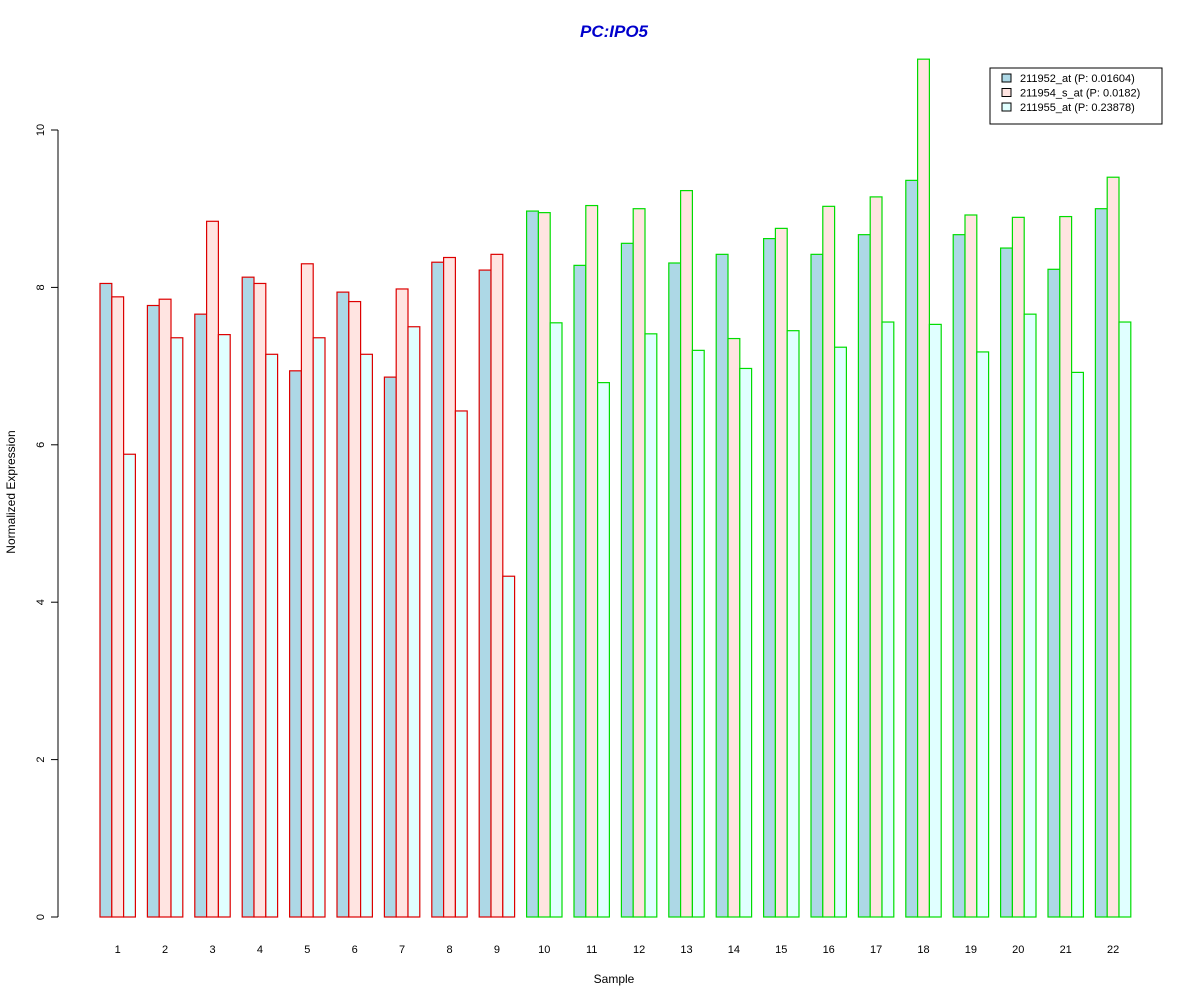  Describe the element at coordinates (497, 950) in the screenshot. I see `x-tick-label: 9` at that location.